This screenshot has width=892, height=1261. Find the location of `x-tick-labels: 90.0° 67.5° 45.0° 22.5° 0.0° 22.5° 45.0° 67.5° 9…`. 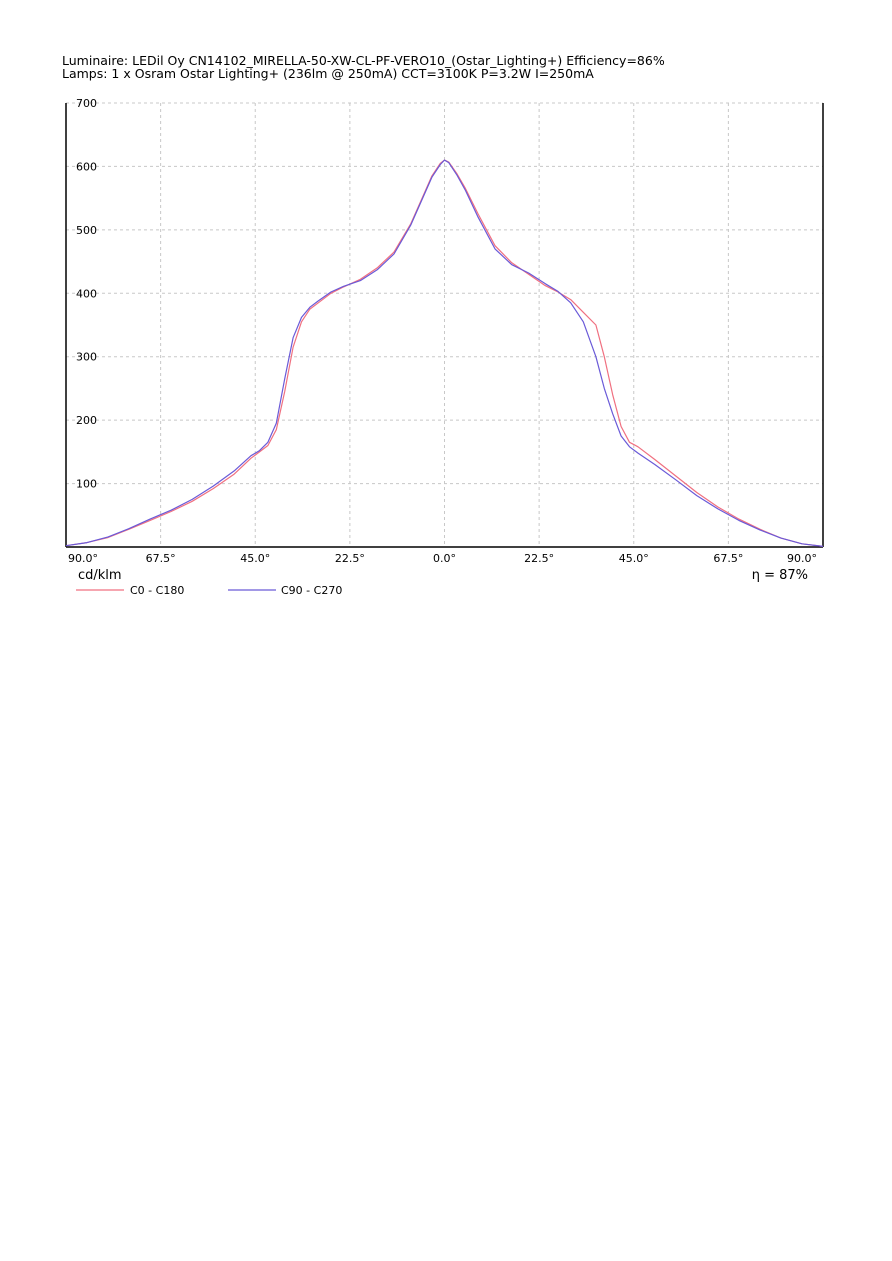

x-tick-labels: 90.0° 67.5° 45.0° 22.5° 0.0° 22.5° 45.0° 67.5° 9… is located at coordinates (442, 558).